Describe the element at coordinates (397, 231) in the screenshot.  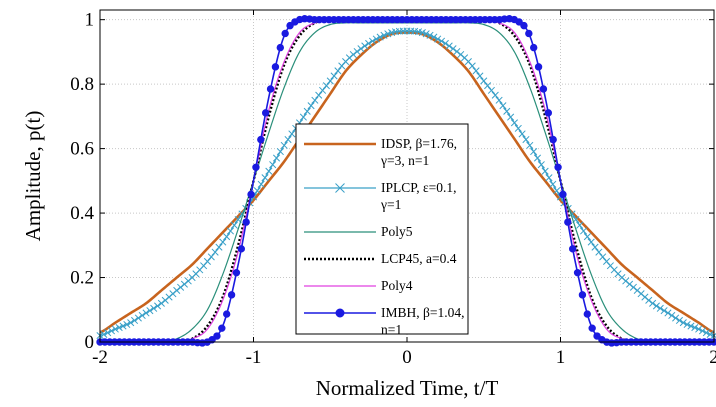
I see `legend-label: Poly5` at that location.